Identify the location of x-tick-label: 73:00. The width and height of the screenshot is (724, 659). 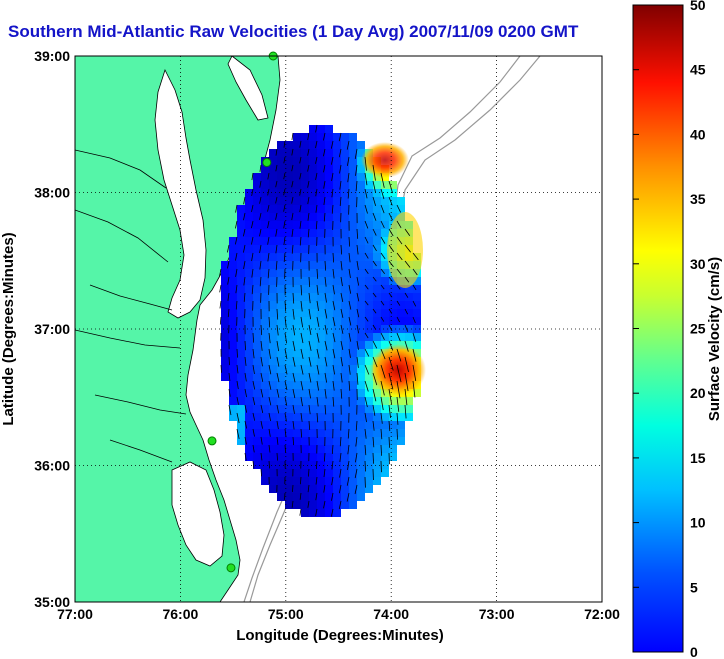
(497, 614).